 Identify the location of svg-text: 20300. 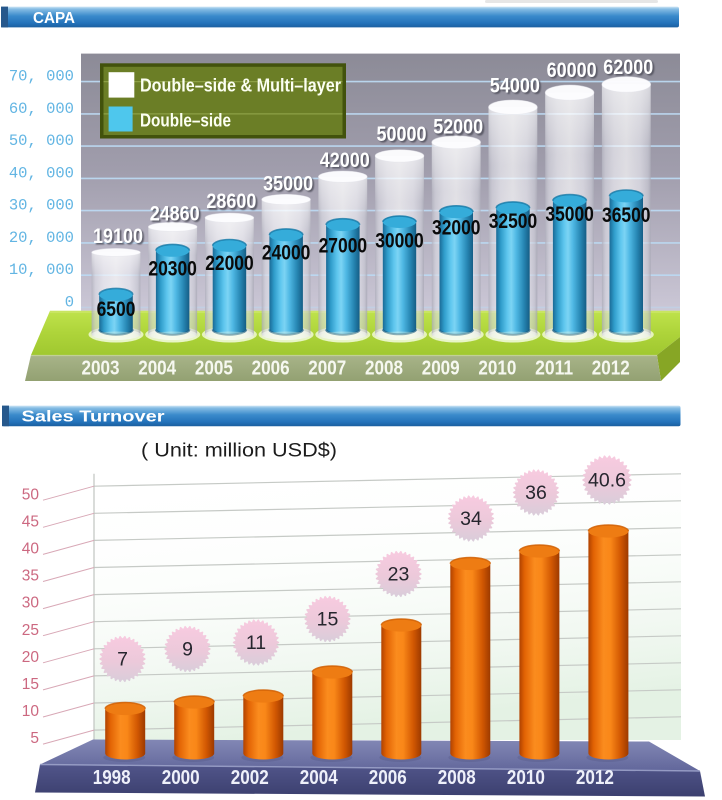
(172, 268).